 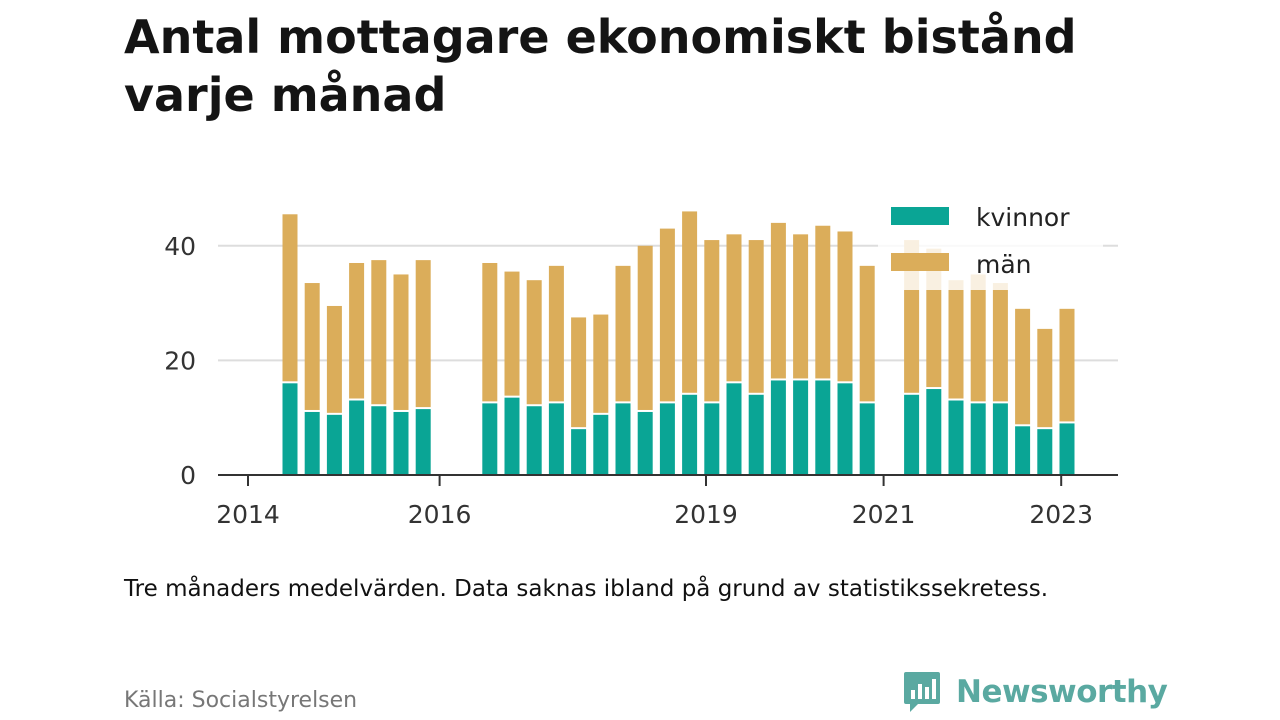 I want to click on newsworthy-logo-icon, so click(x=922, y=692).